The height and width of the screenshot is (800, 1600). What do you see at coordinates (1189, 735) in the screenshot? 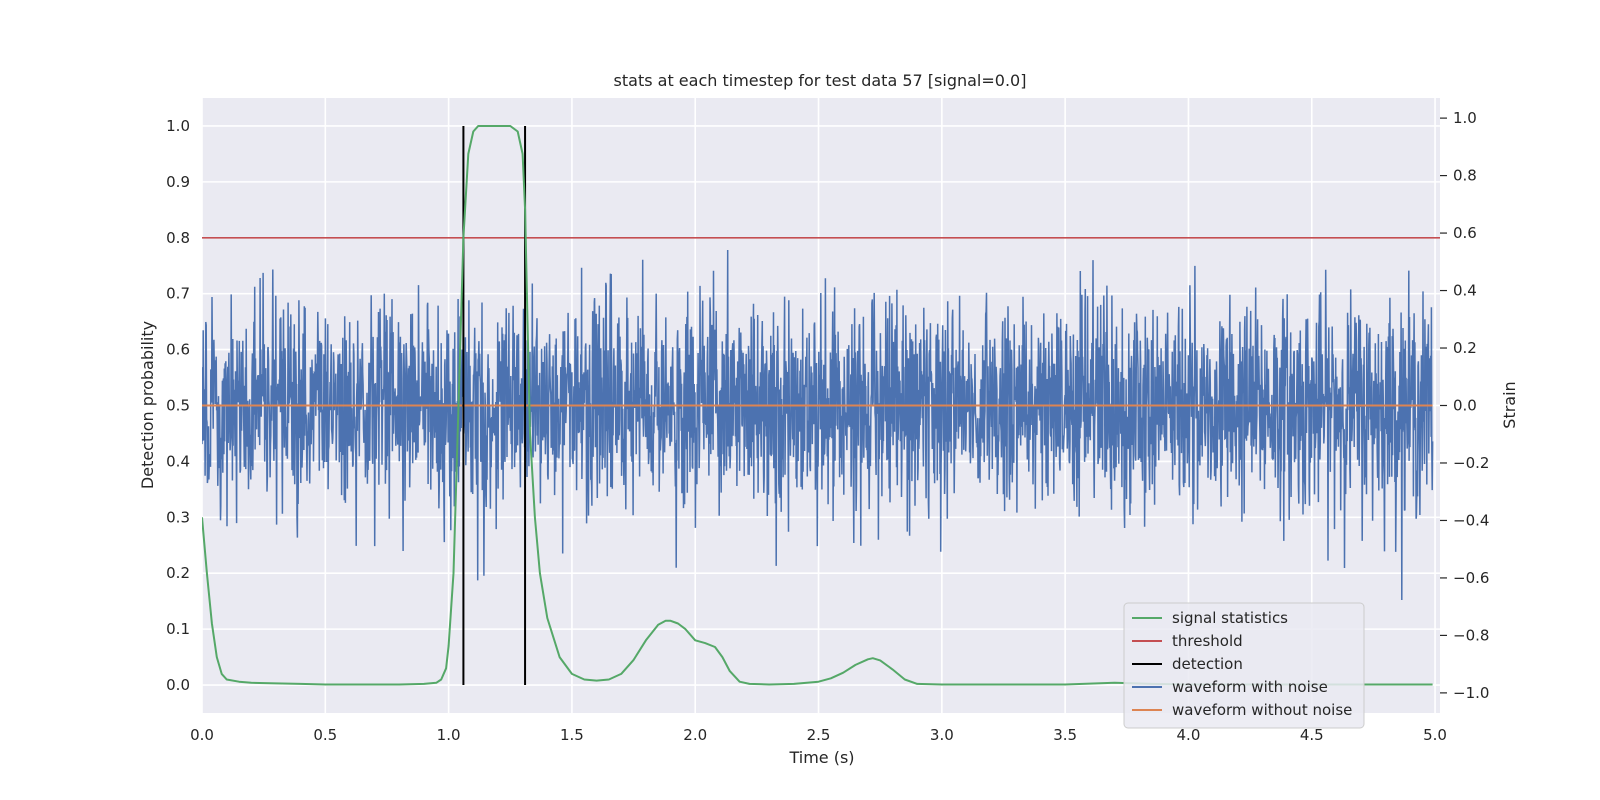
I see `x-tick-label-8: 4.0` at bounding box center [1189, 735].